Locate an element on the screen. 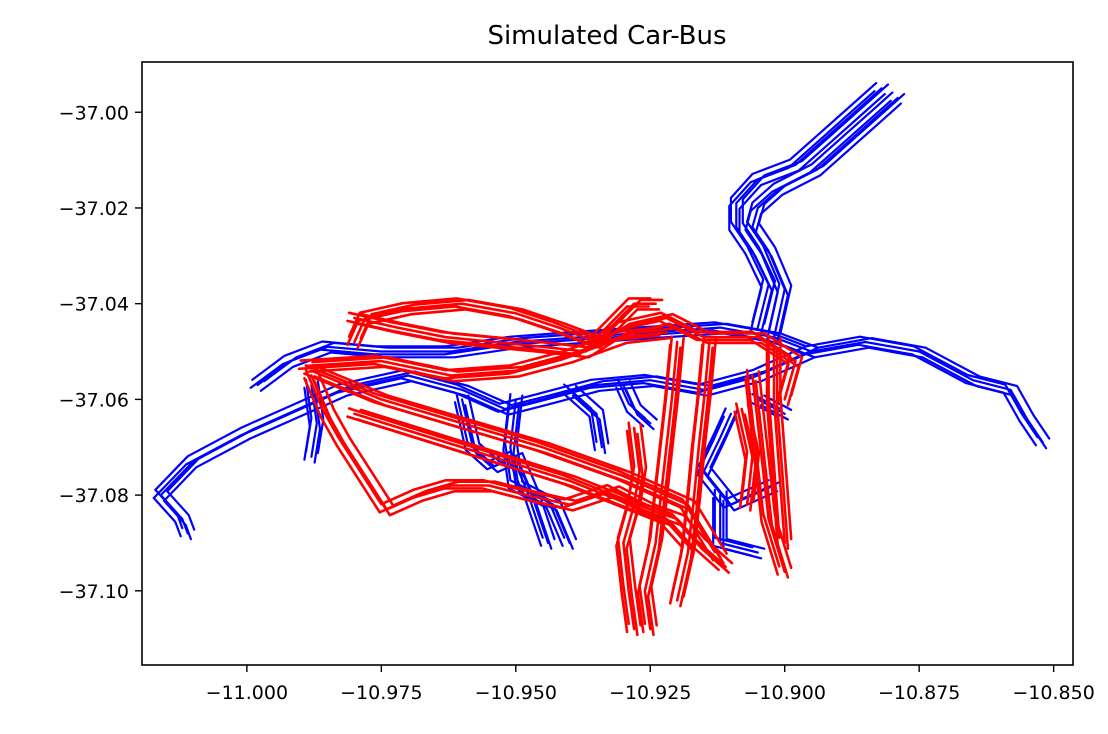  y-tick-label: −37.00 is located at coordinates (94, 113).